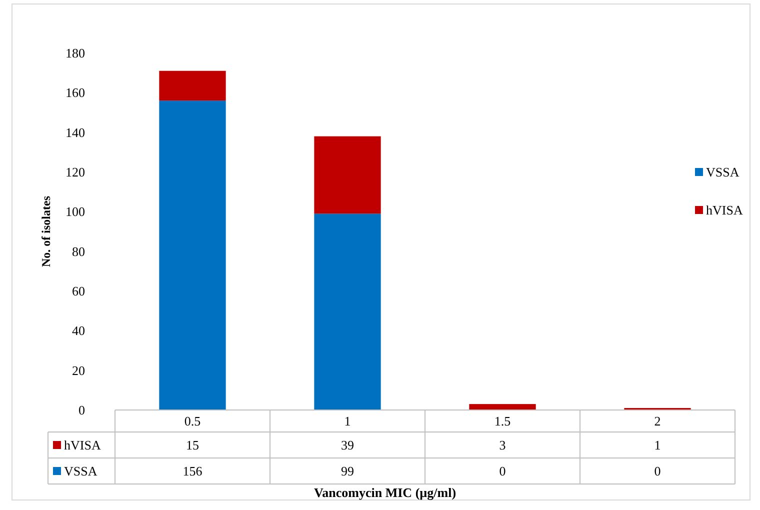 This screenshot has height=510, width=760. What do you see at coordinates (78, 251) in the screenshot?
I see `y-tick-label: 80` at bounding box center [78, 251].